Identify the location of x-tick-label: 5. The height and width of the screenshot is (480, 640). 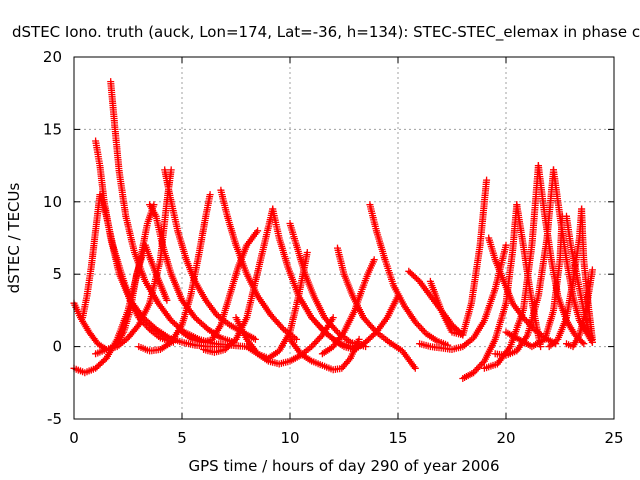
(182, 438).